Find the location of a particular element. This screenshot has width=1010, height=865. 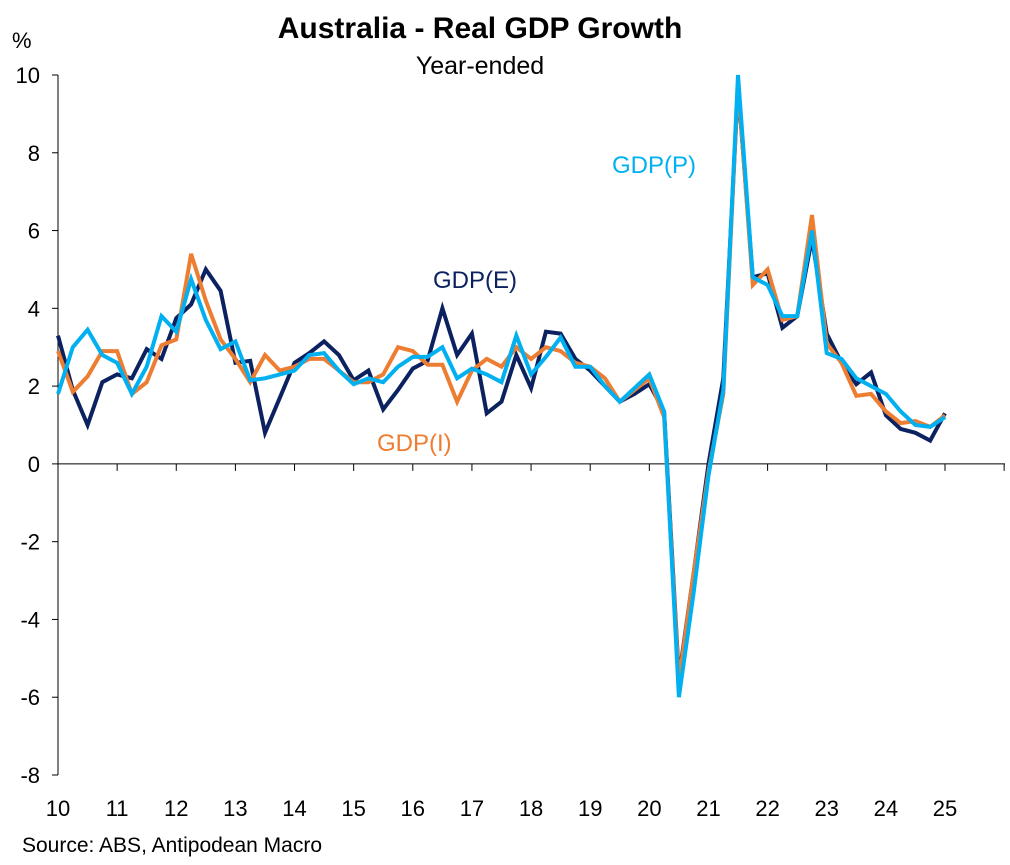

x-tick-label: 22 is located at coordinates (767, 808).